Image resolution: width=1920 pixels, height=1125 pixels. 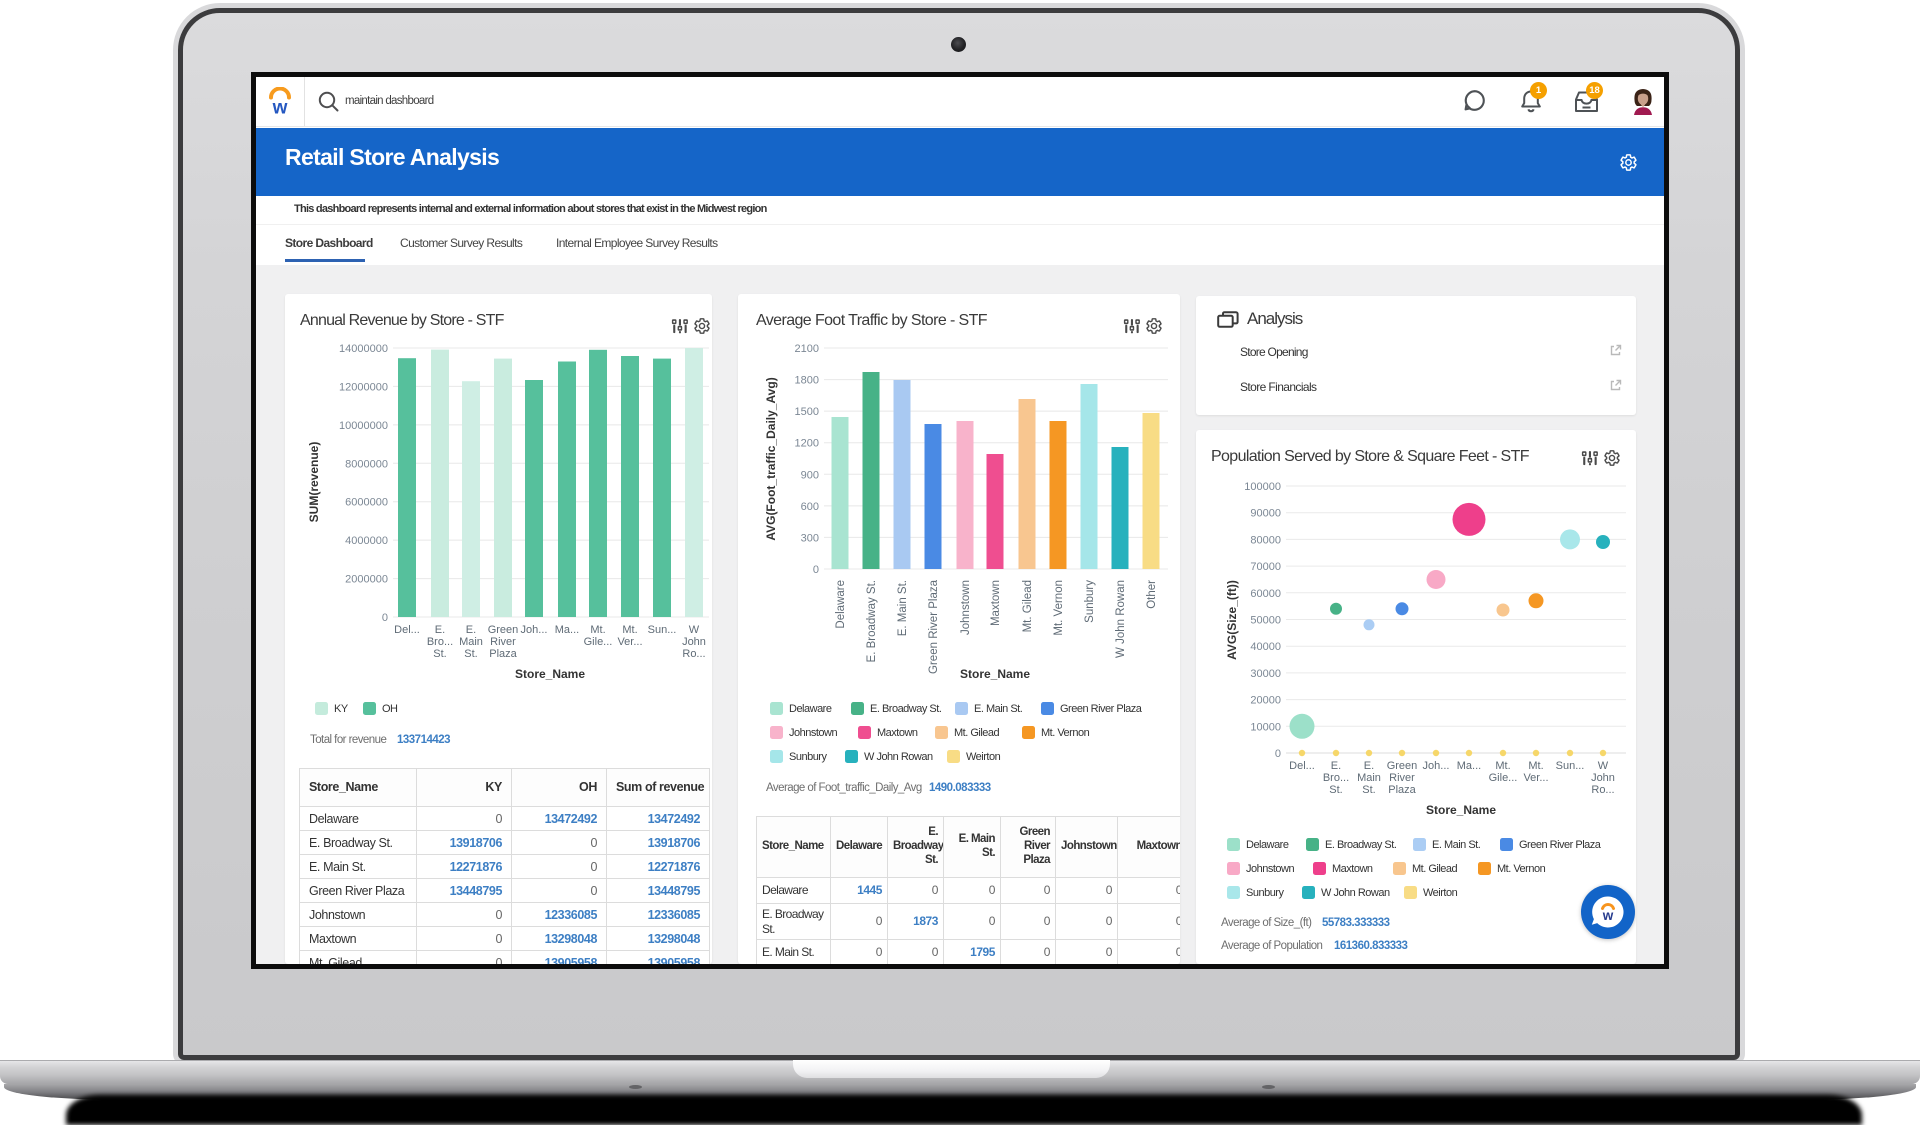 I want to click on svg-text: 10000, so click(x=1265, y=727).